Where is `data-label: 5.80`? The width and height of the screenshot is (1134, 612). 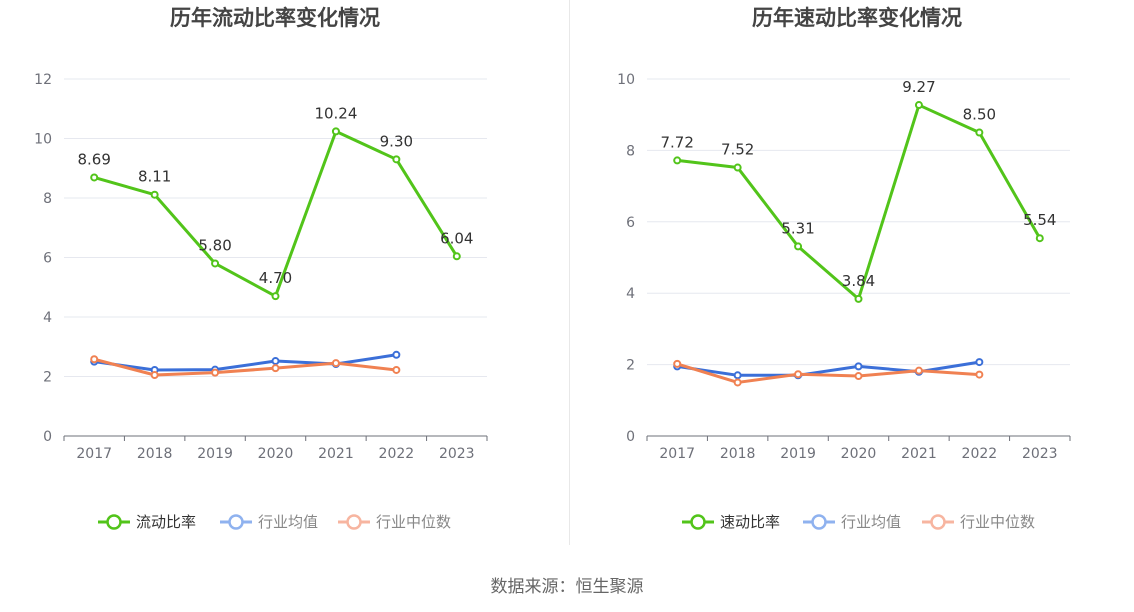 data-label: 5.80 is located at coordinates (214, 245).